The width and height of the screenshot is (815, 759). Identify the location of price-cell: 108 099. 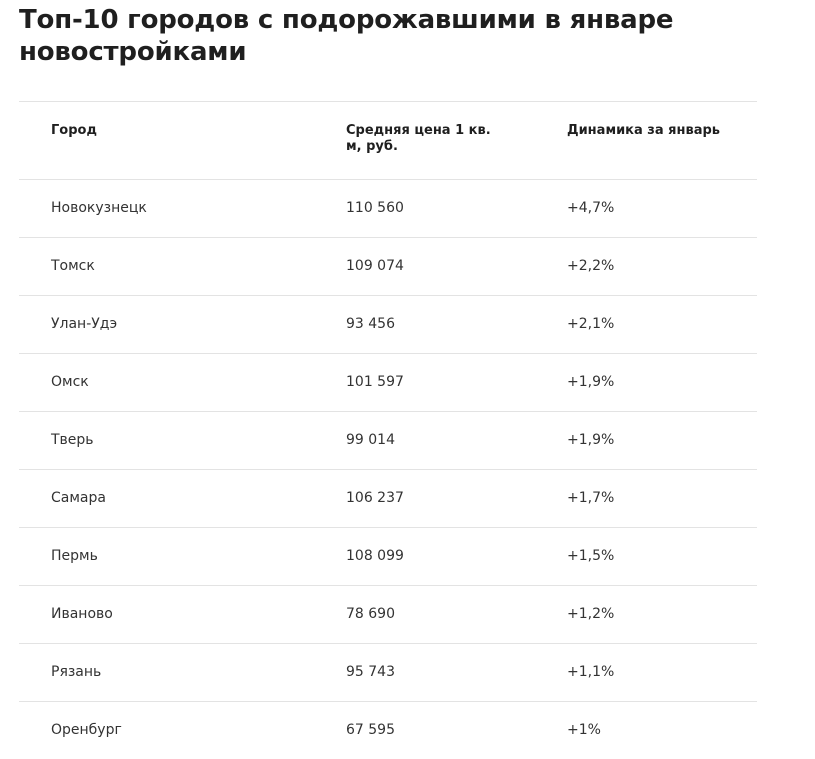
(375, 556).